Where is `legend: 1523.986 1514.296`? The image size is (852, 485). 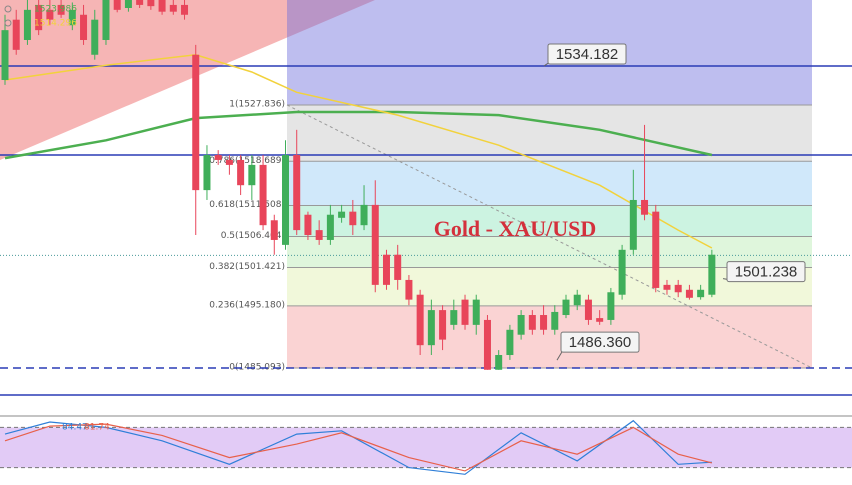
legend: 1523.986 1514.296 is located at coordinates (40, 17).